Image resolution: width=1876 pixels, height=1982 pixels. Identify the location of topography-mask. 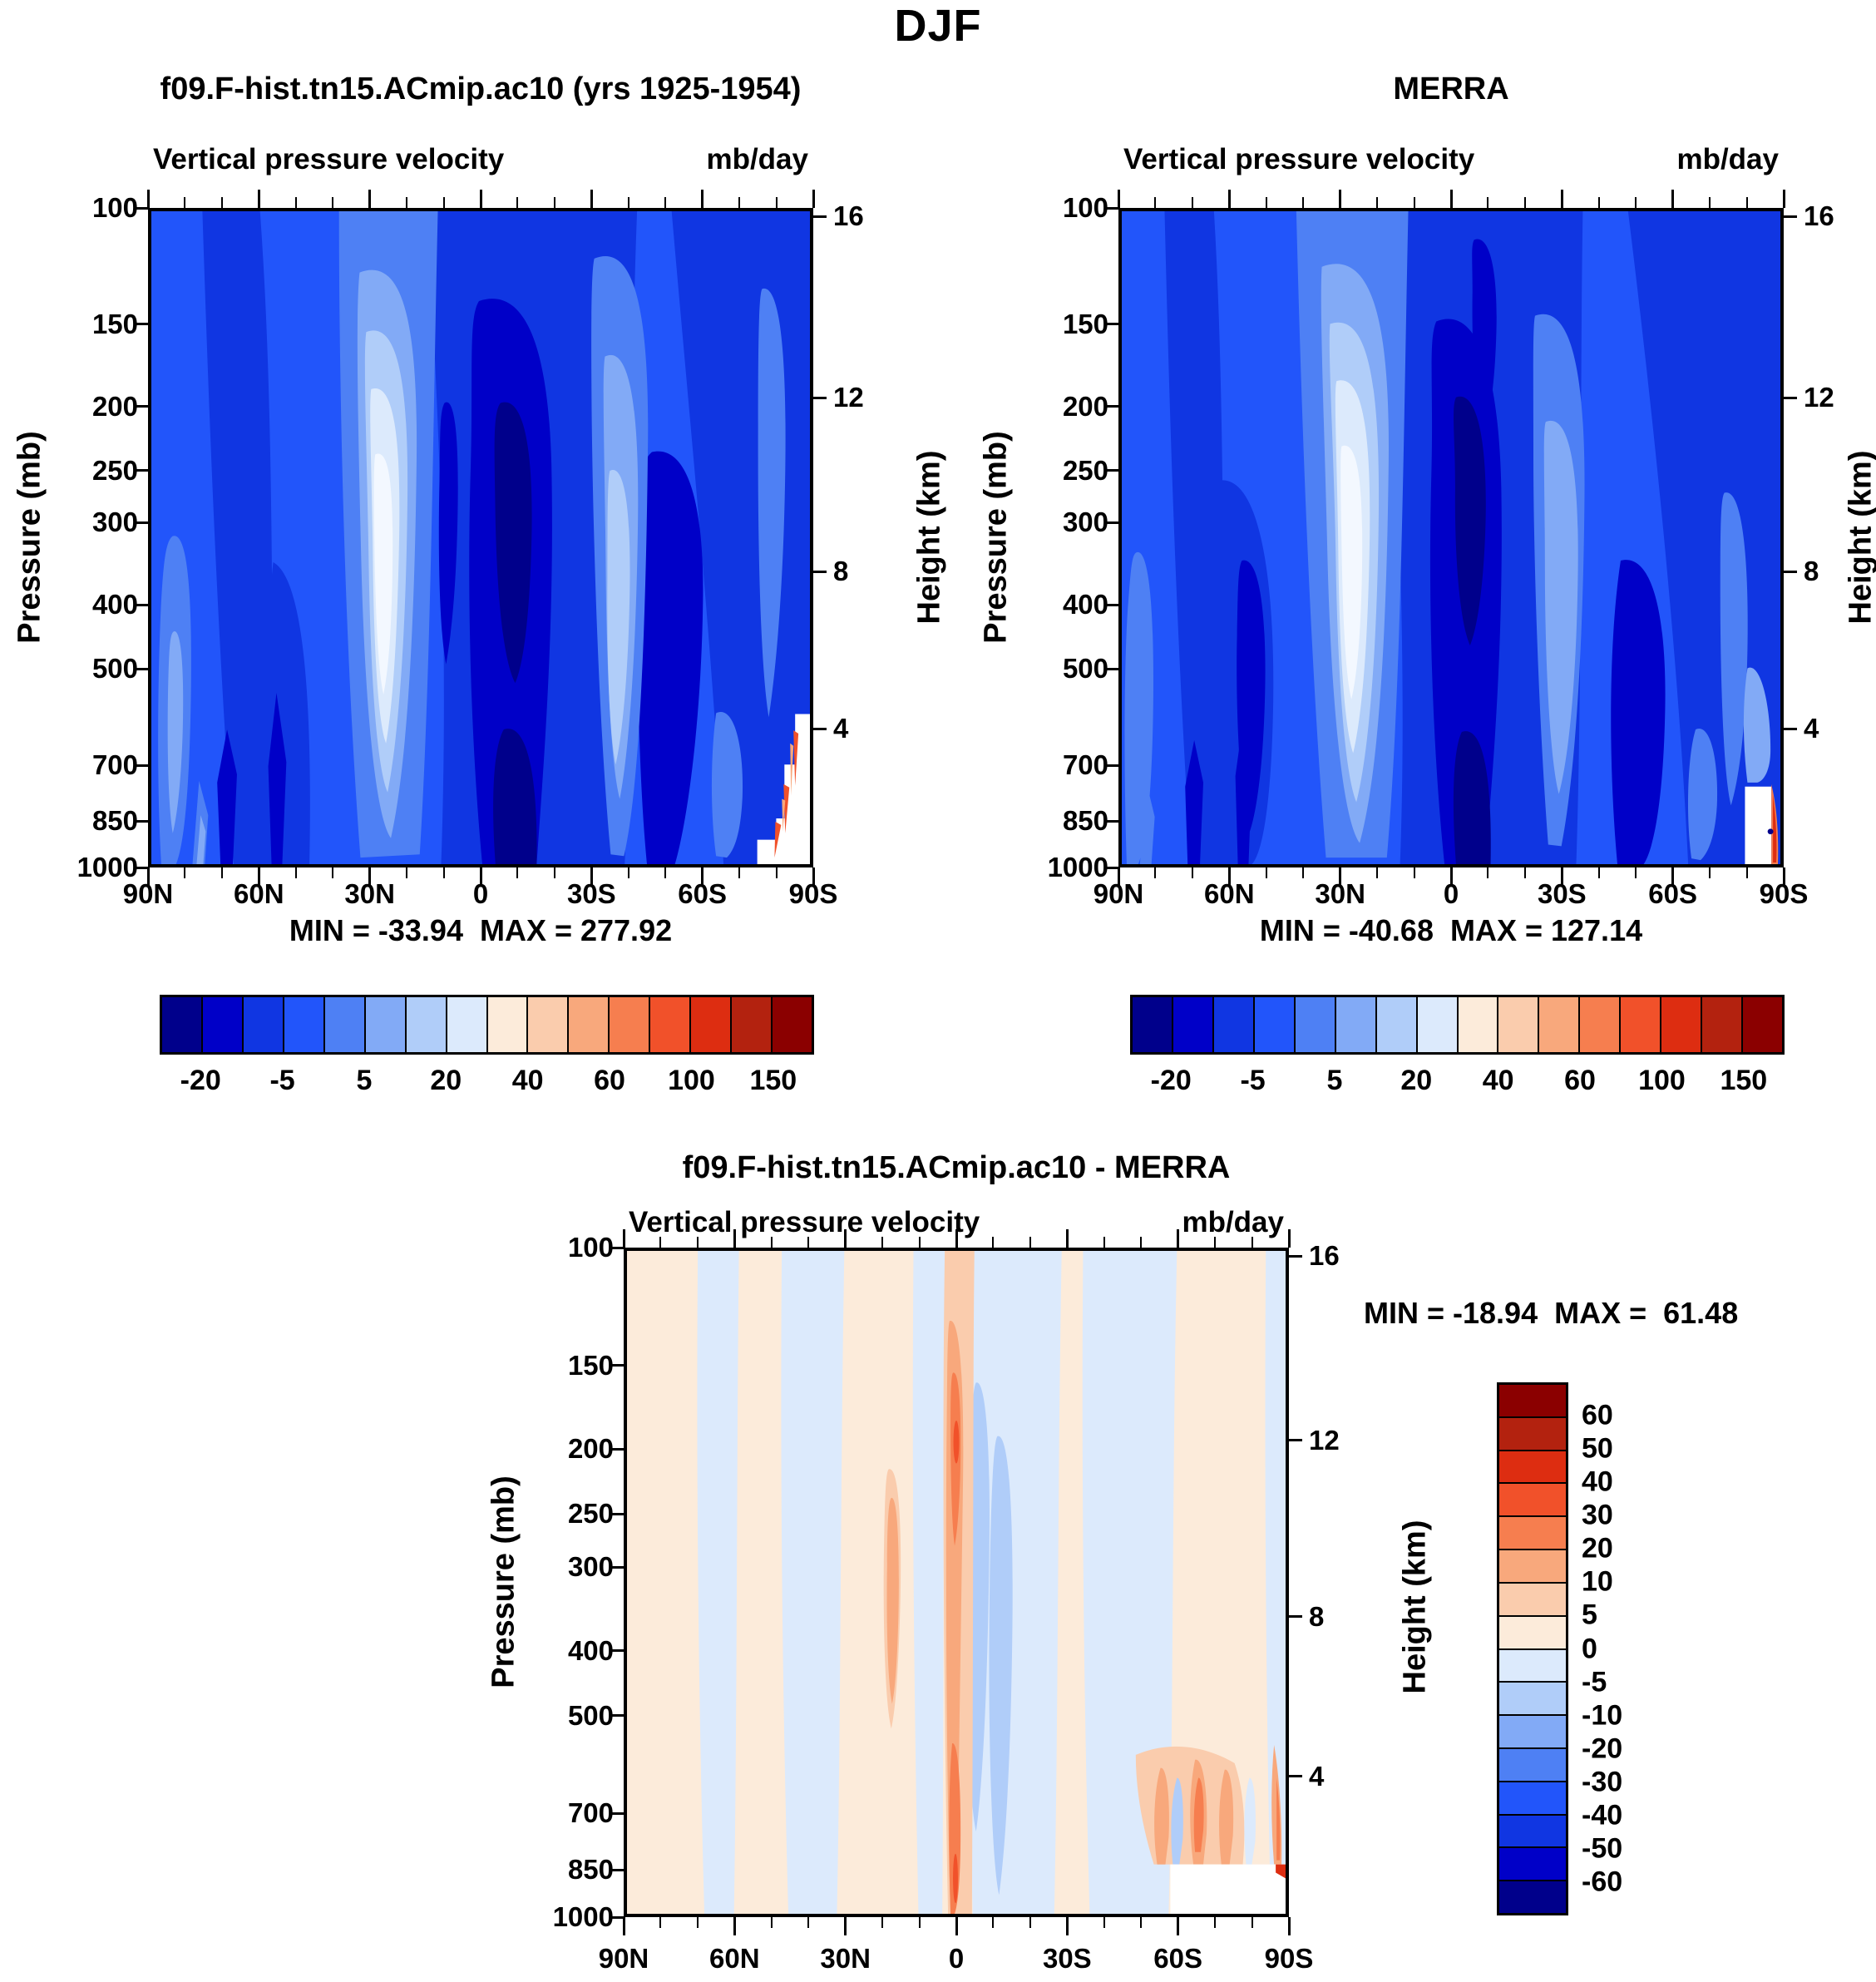
(1228, 1889).